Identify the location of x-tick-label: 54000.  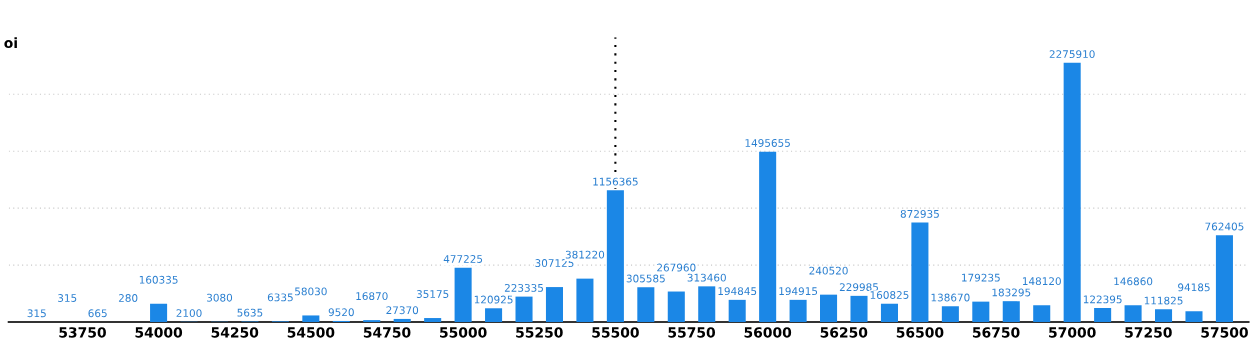
(159, 332).